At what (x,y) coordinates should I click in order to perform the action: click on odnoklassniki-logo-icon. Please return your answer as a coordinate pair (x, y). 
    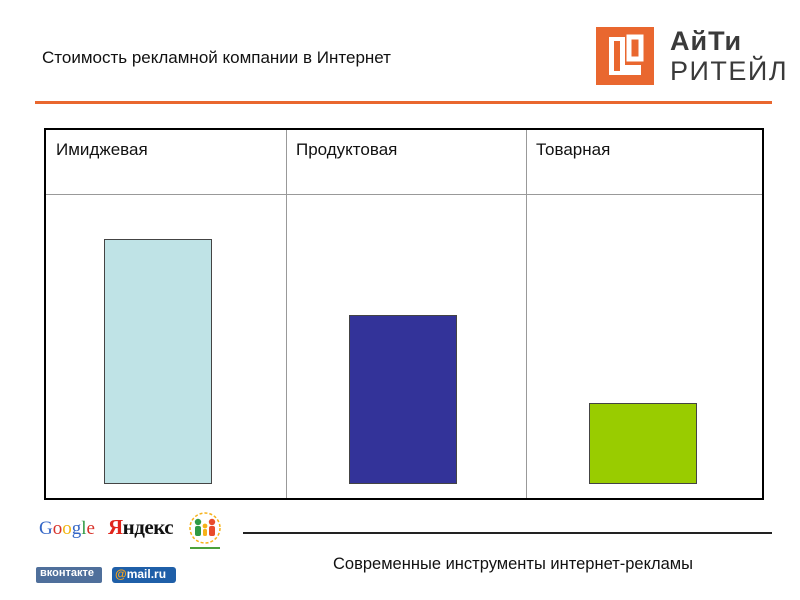
    Looking at the image, I should click on (205, 532).